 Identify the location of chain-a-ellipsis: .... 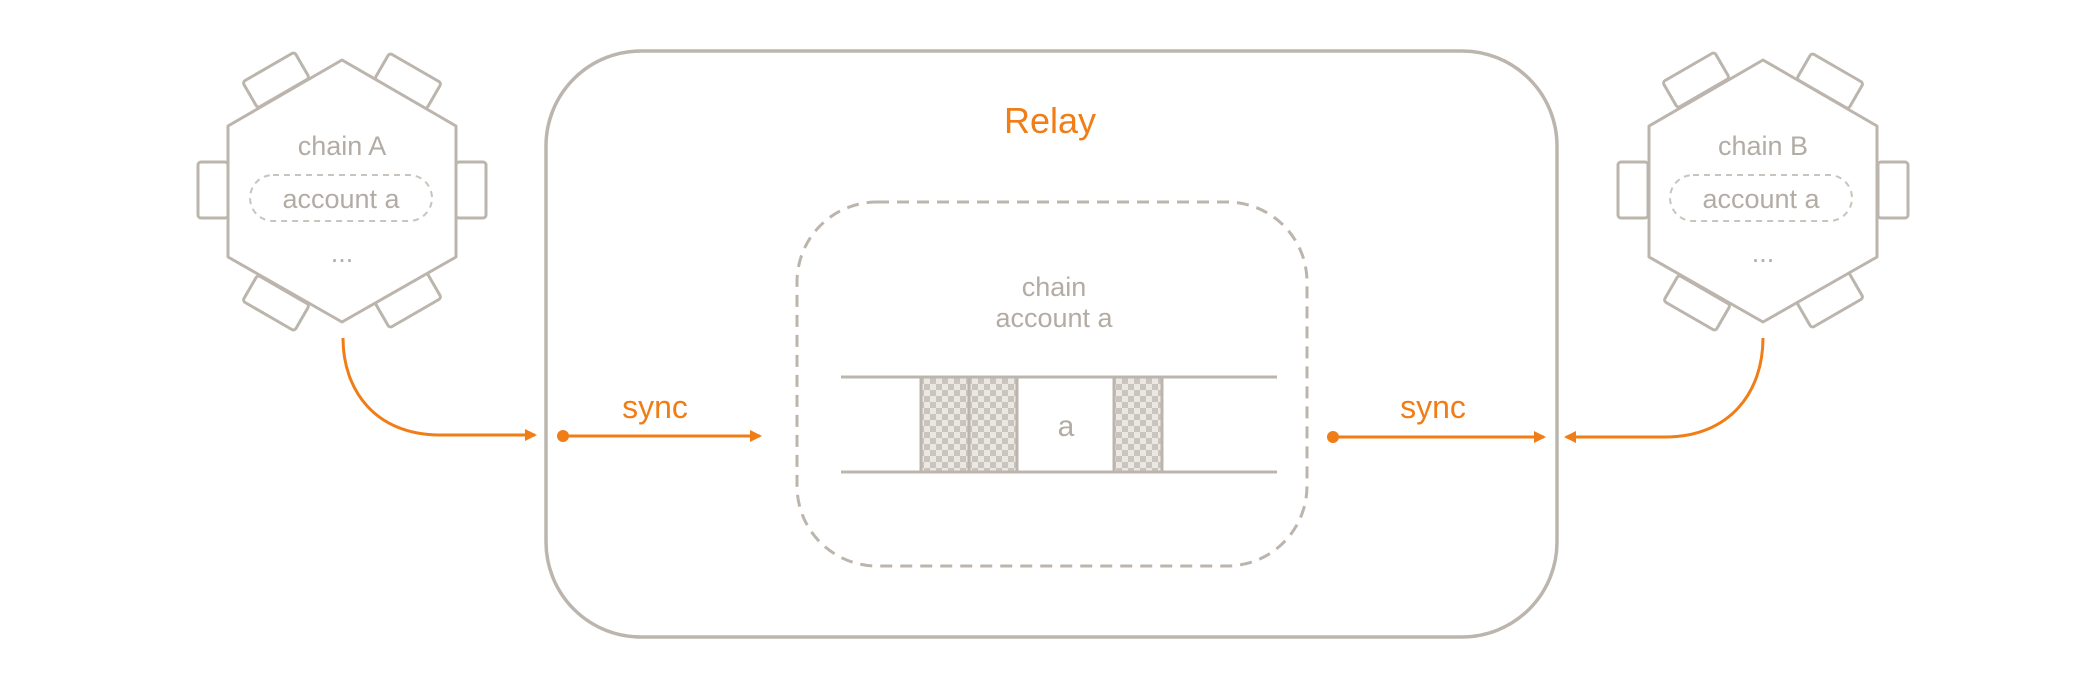
(342, 253).